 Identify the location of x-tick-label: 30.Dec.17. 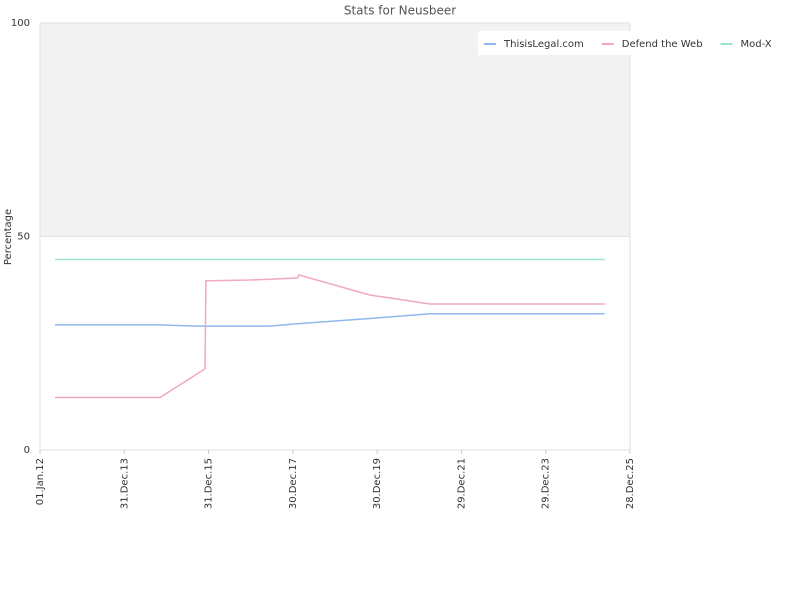
(293, 483).